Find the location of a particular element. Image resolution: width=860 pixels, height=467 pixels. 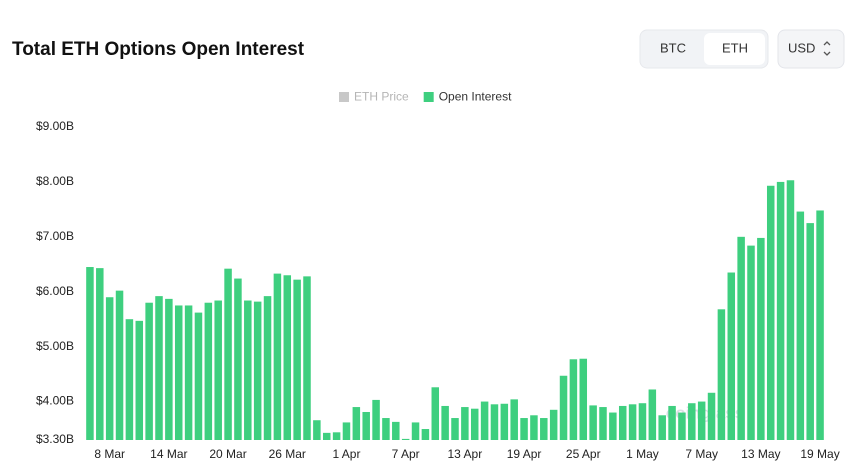

x-tick-label: 1 May is located at coordinates (642, 454).